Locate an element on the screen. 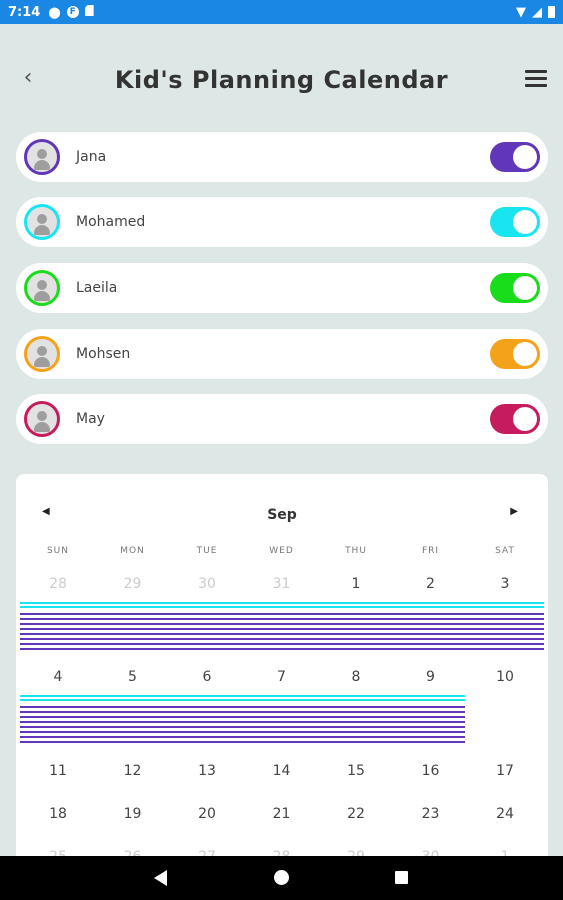  kid-row: Laeila is located at coordinates (282, 288).